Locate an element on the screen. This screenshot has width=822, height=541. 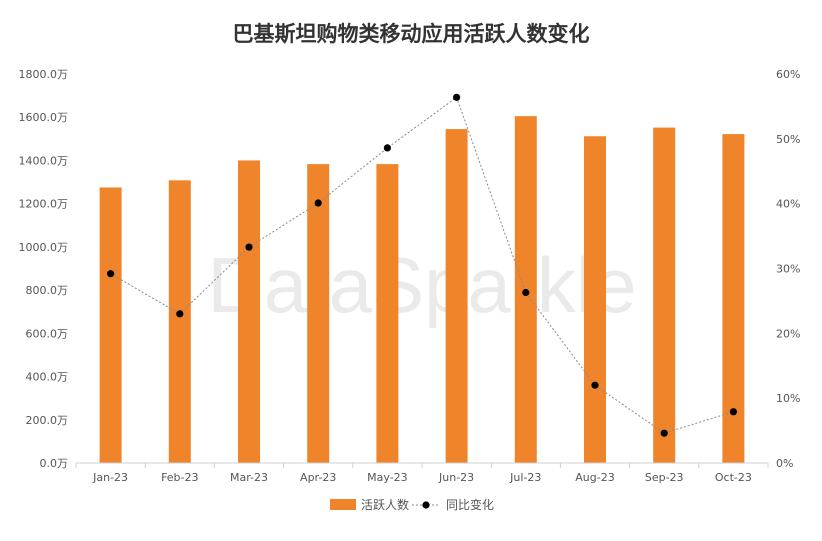
y-left-tick-label: 600.0万 is located at coordinates (47, 333).